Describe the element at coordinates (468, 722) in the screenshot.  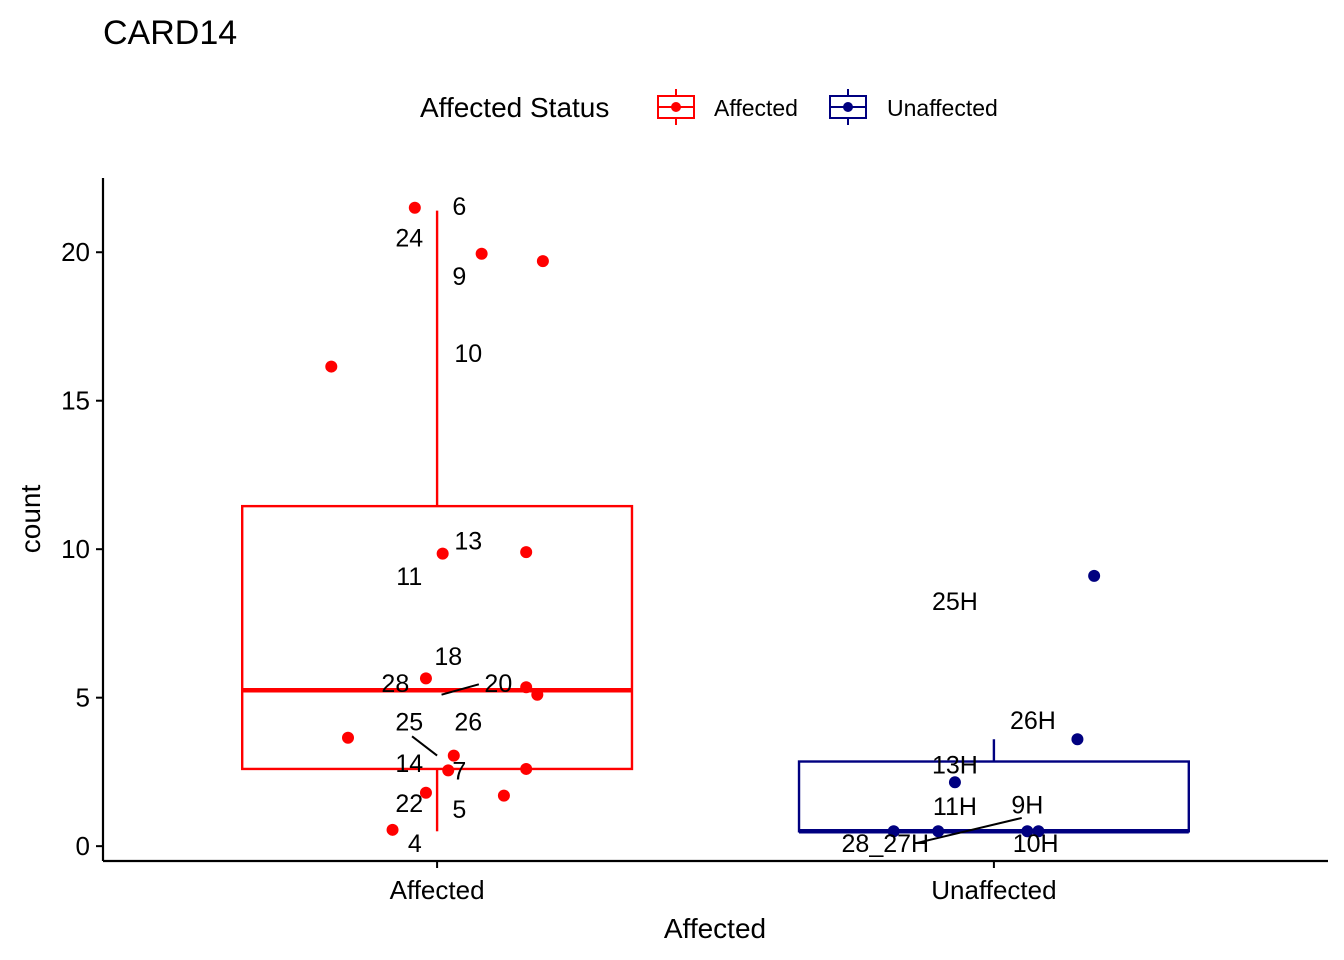
I see `point-label-26: 26` at that location.